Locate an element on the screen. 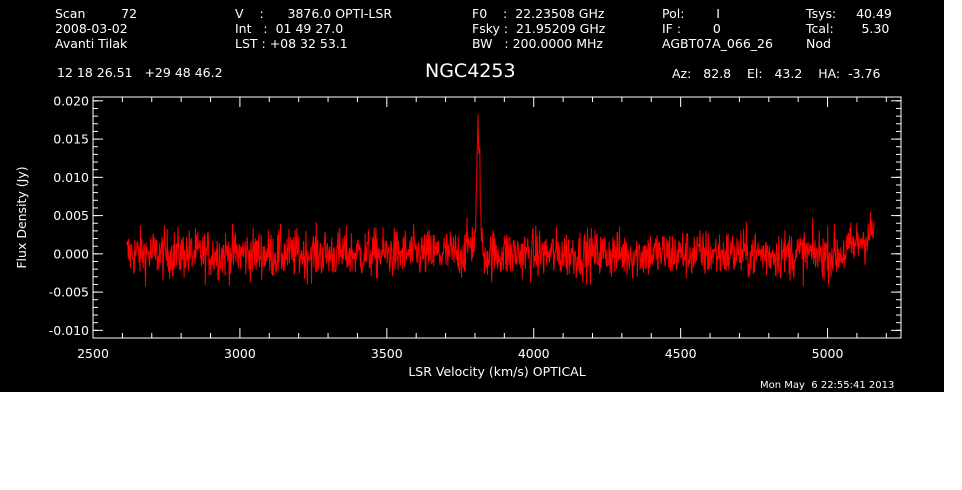 This screenshot has width=962, height=490. header-date: 2008-03-02 is located at coordinates (91, 28).